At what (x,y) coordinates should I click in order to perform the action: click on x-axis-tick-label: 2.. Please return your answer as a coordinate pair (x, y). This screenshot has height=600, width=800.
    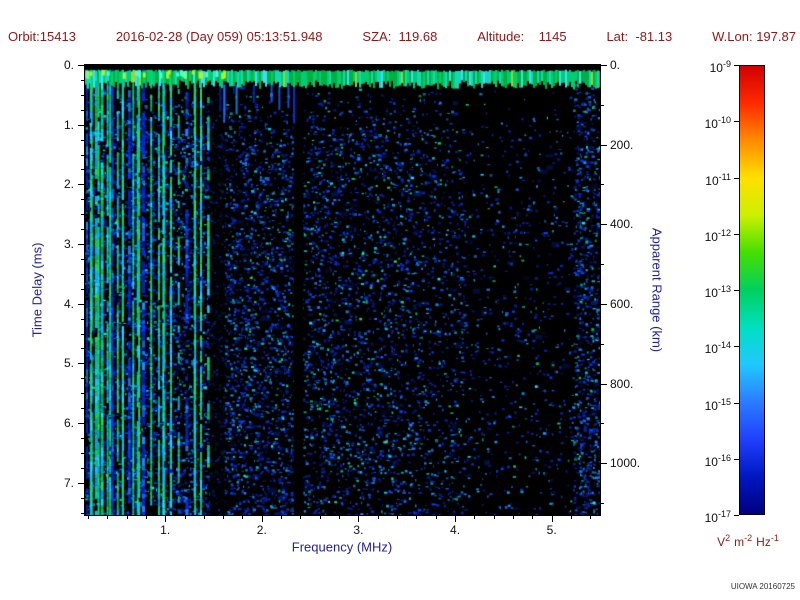
    Looking at the image, I should click on (261, 530).